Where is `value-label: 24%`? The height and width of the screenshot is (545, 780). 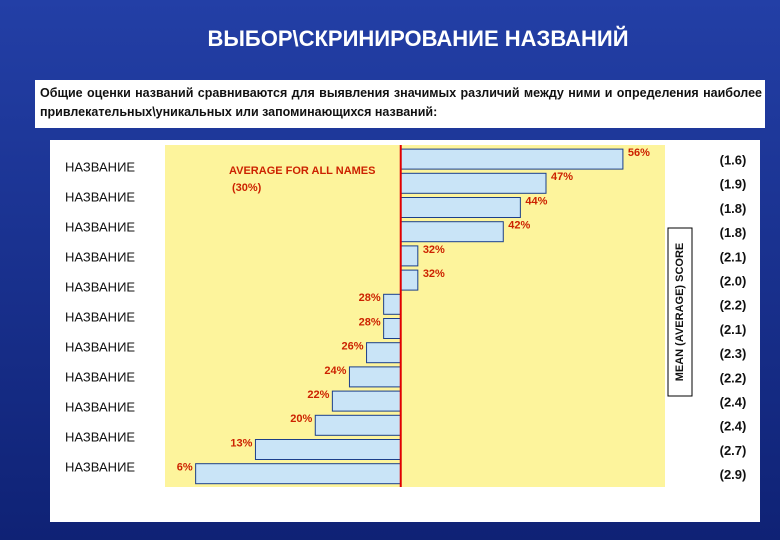 value-label: 24% is located at coordinates (335, 371).